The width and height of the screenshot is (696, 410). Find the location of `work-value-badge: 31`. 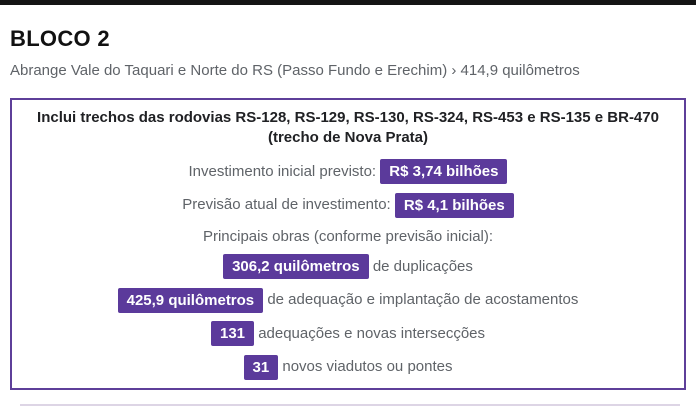

work-value-badge: 31 is located at coordinates (261, 367).